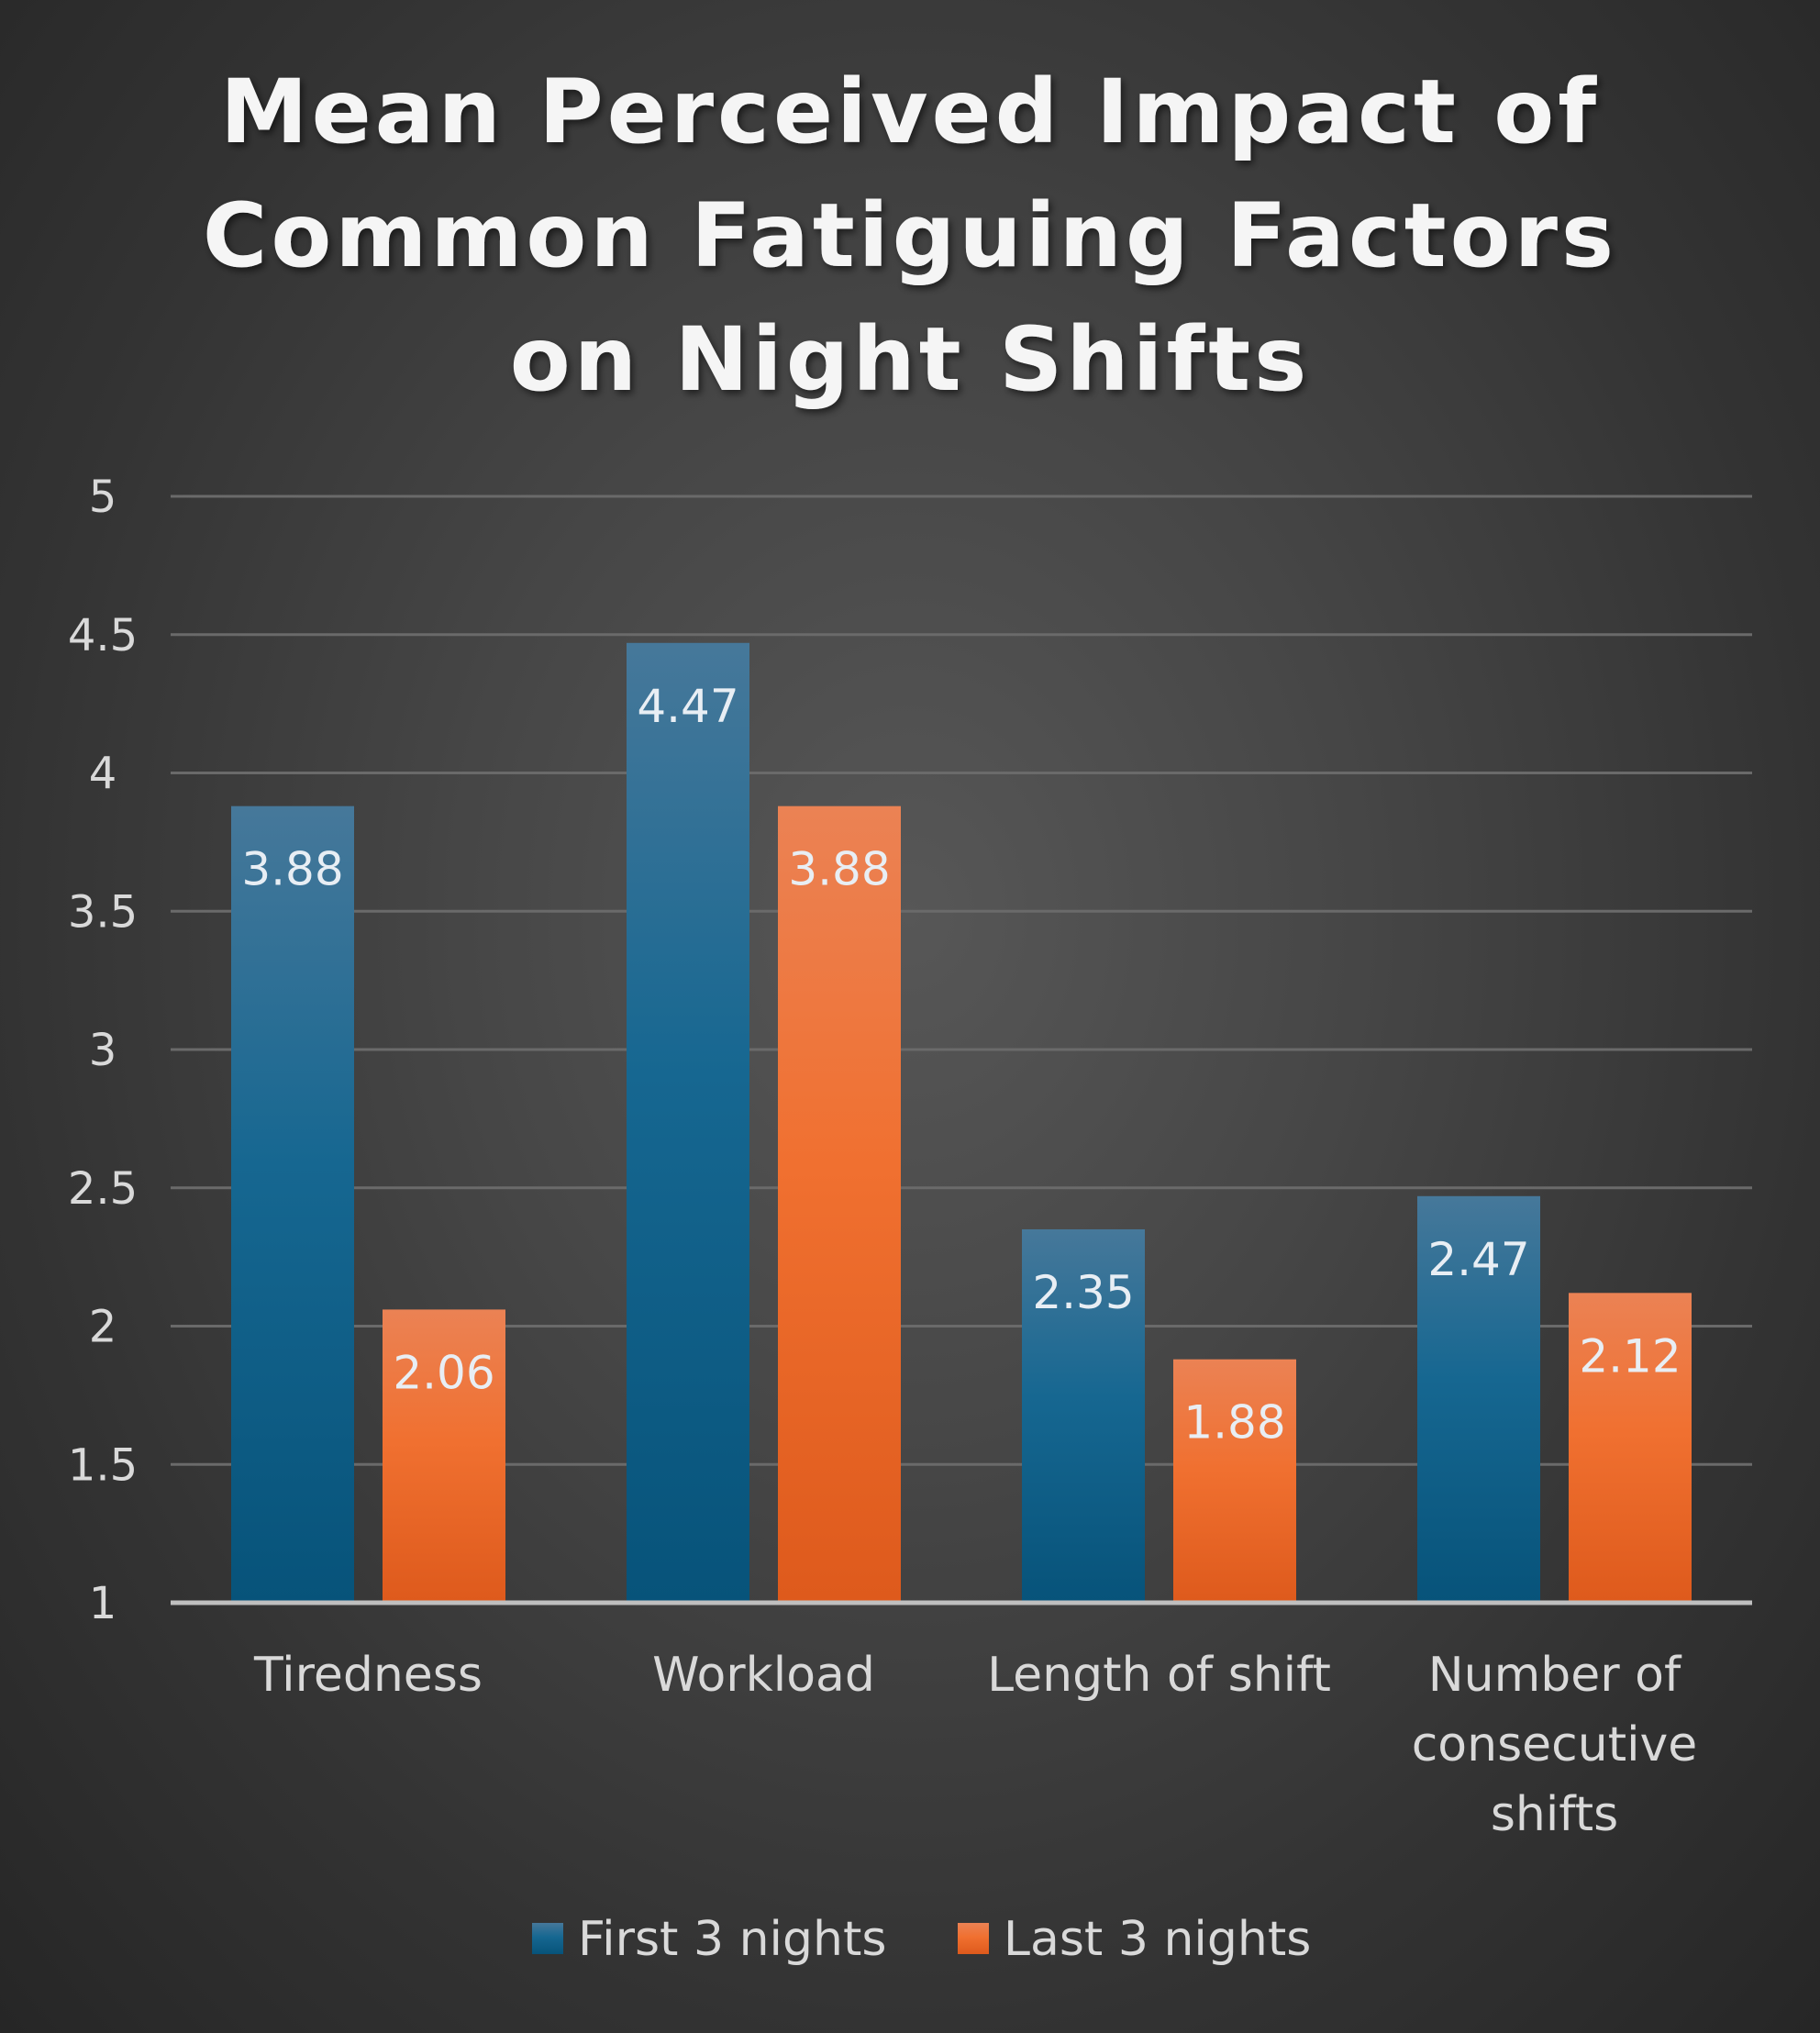 This screenshot has width=1820, height=2033. Describe the element at coordinates (1555, 1675) in the screenshot. I see `category-label: Number of` at that location.